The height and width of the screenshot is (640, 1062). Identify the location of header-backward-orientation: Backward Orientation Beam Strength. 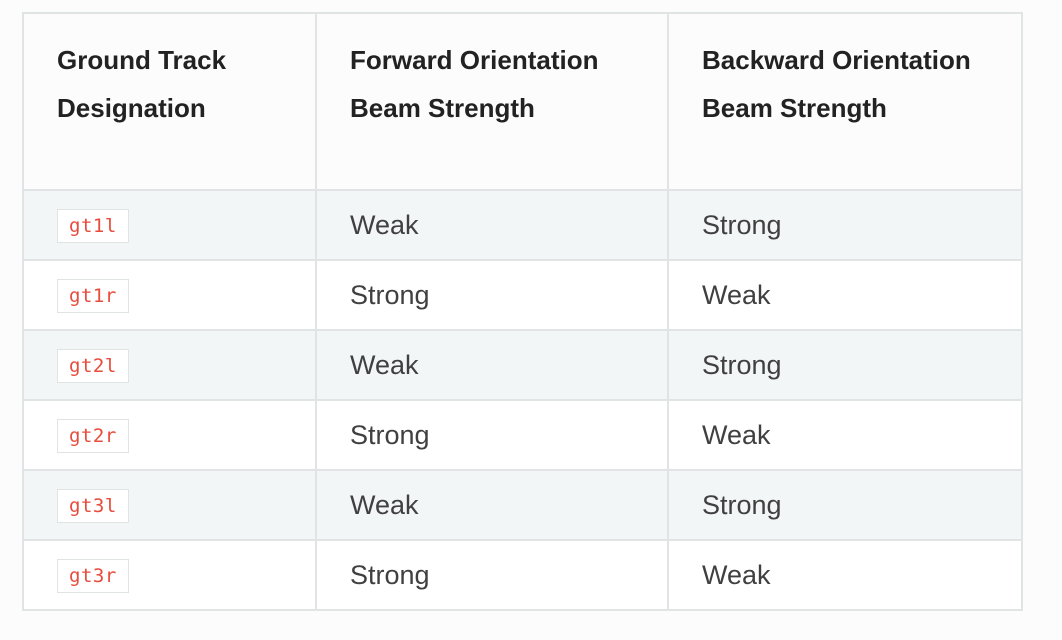
(845, 101).